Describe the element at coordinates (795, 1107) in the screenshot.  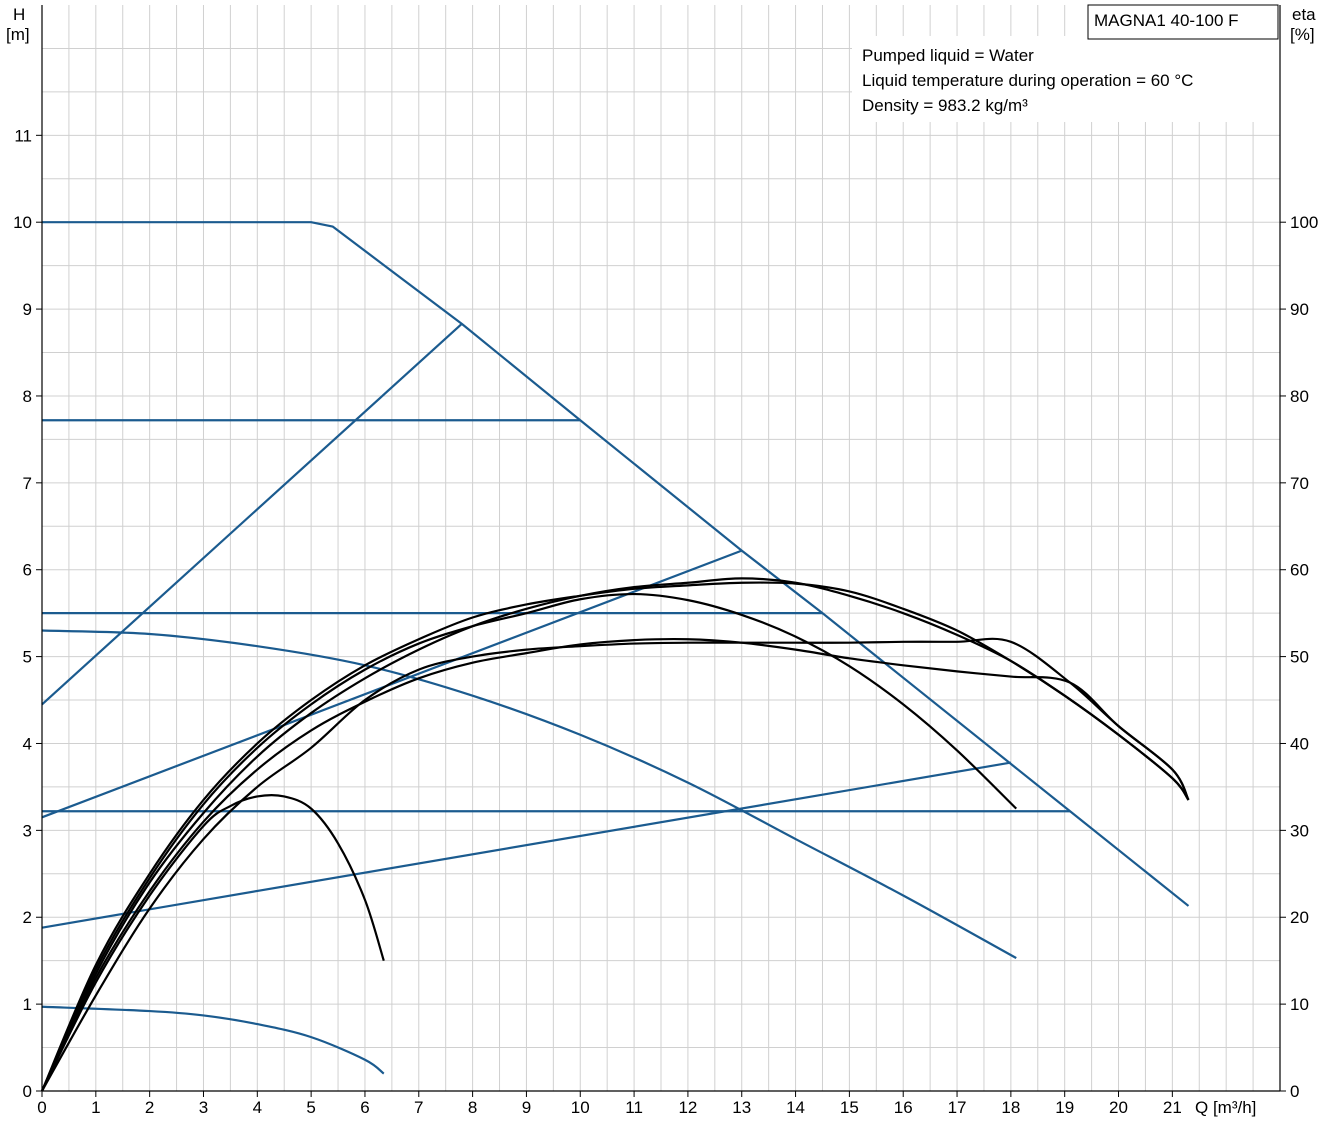
I see `x-tick-label: 14` at that location.